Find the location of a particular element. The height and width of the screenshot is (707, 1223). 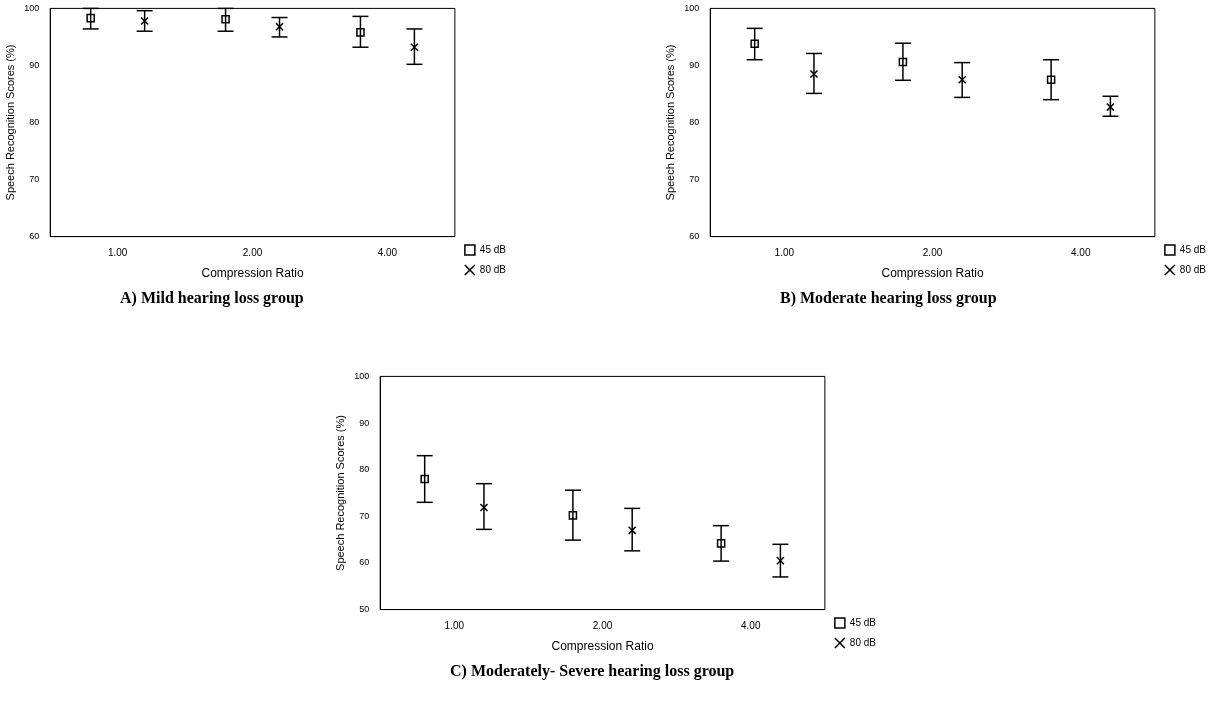

y-tick-label: 50 is located at coordinates (364, 609).